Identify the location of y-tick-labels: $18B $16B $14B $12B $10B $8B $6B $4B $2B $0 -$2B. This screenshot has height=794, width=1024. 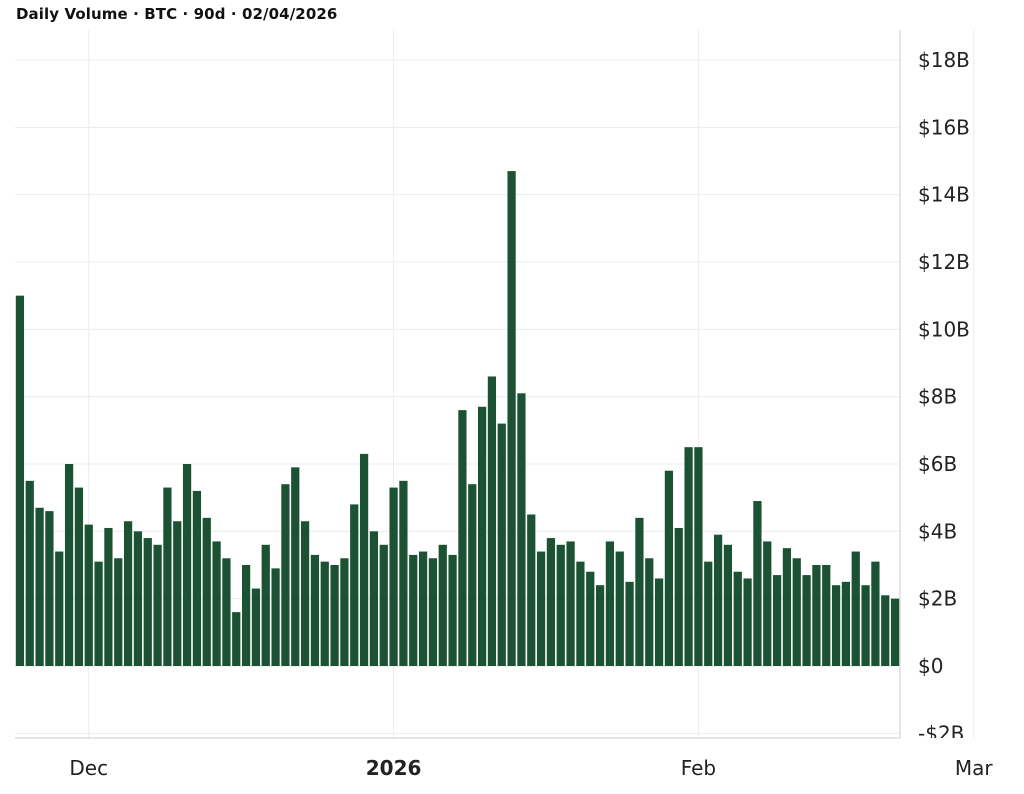
(944, 396).